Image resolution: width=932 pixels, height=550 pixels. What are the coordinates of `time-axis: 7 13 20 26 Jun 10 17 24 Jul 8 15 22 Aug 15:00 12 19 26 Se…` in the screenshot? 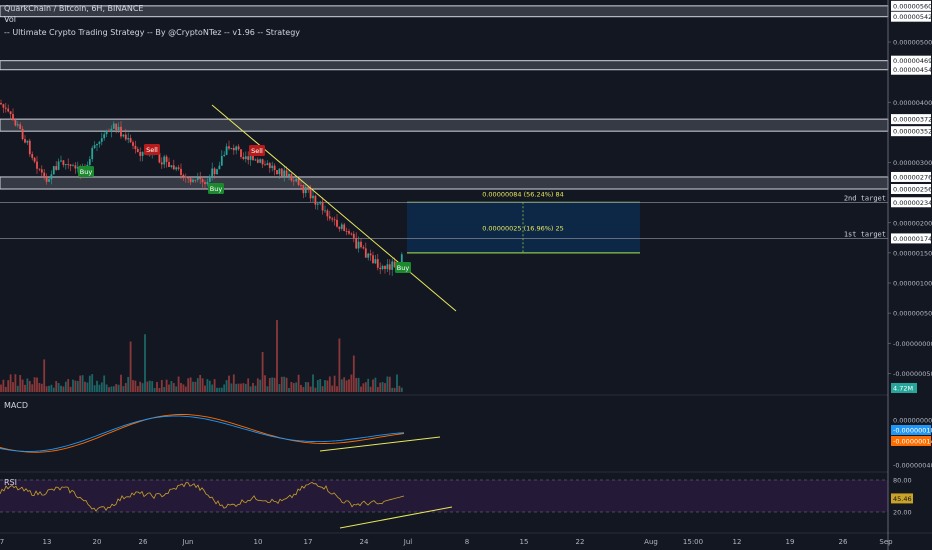 It's located at (446, 542).